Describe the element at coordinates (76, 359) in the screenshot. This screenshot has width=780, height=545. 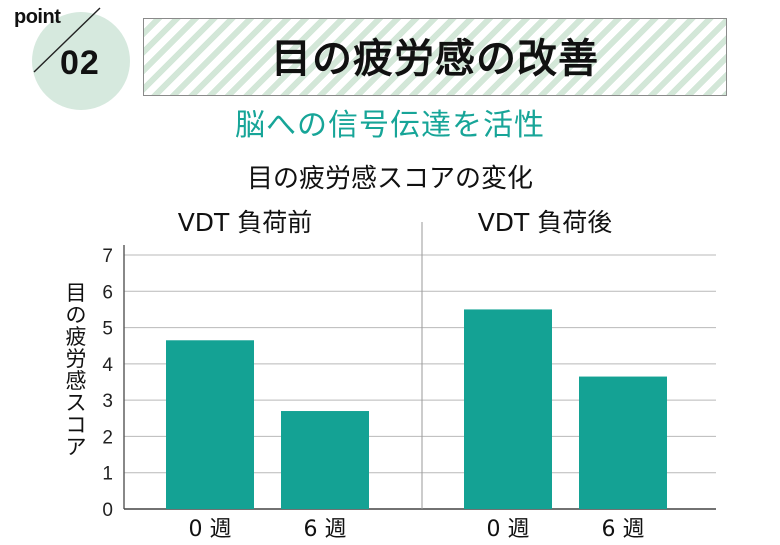
I see `y-axis-label-char: 労` at that location.